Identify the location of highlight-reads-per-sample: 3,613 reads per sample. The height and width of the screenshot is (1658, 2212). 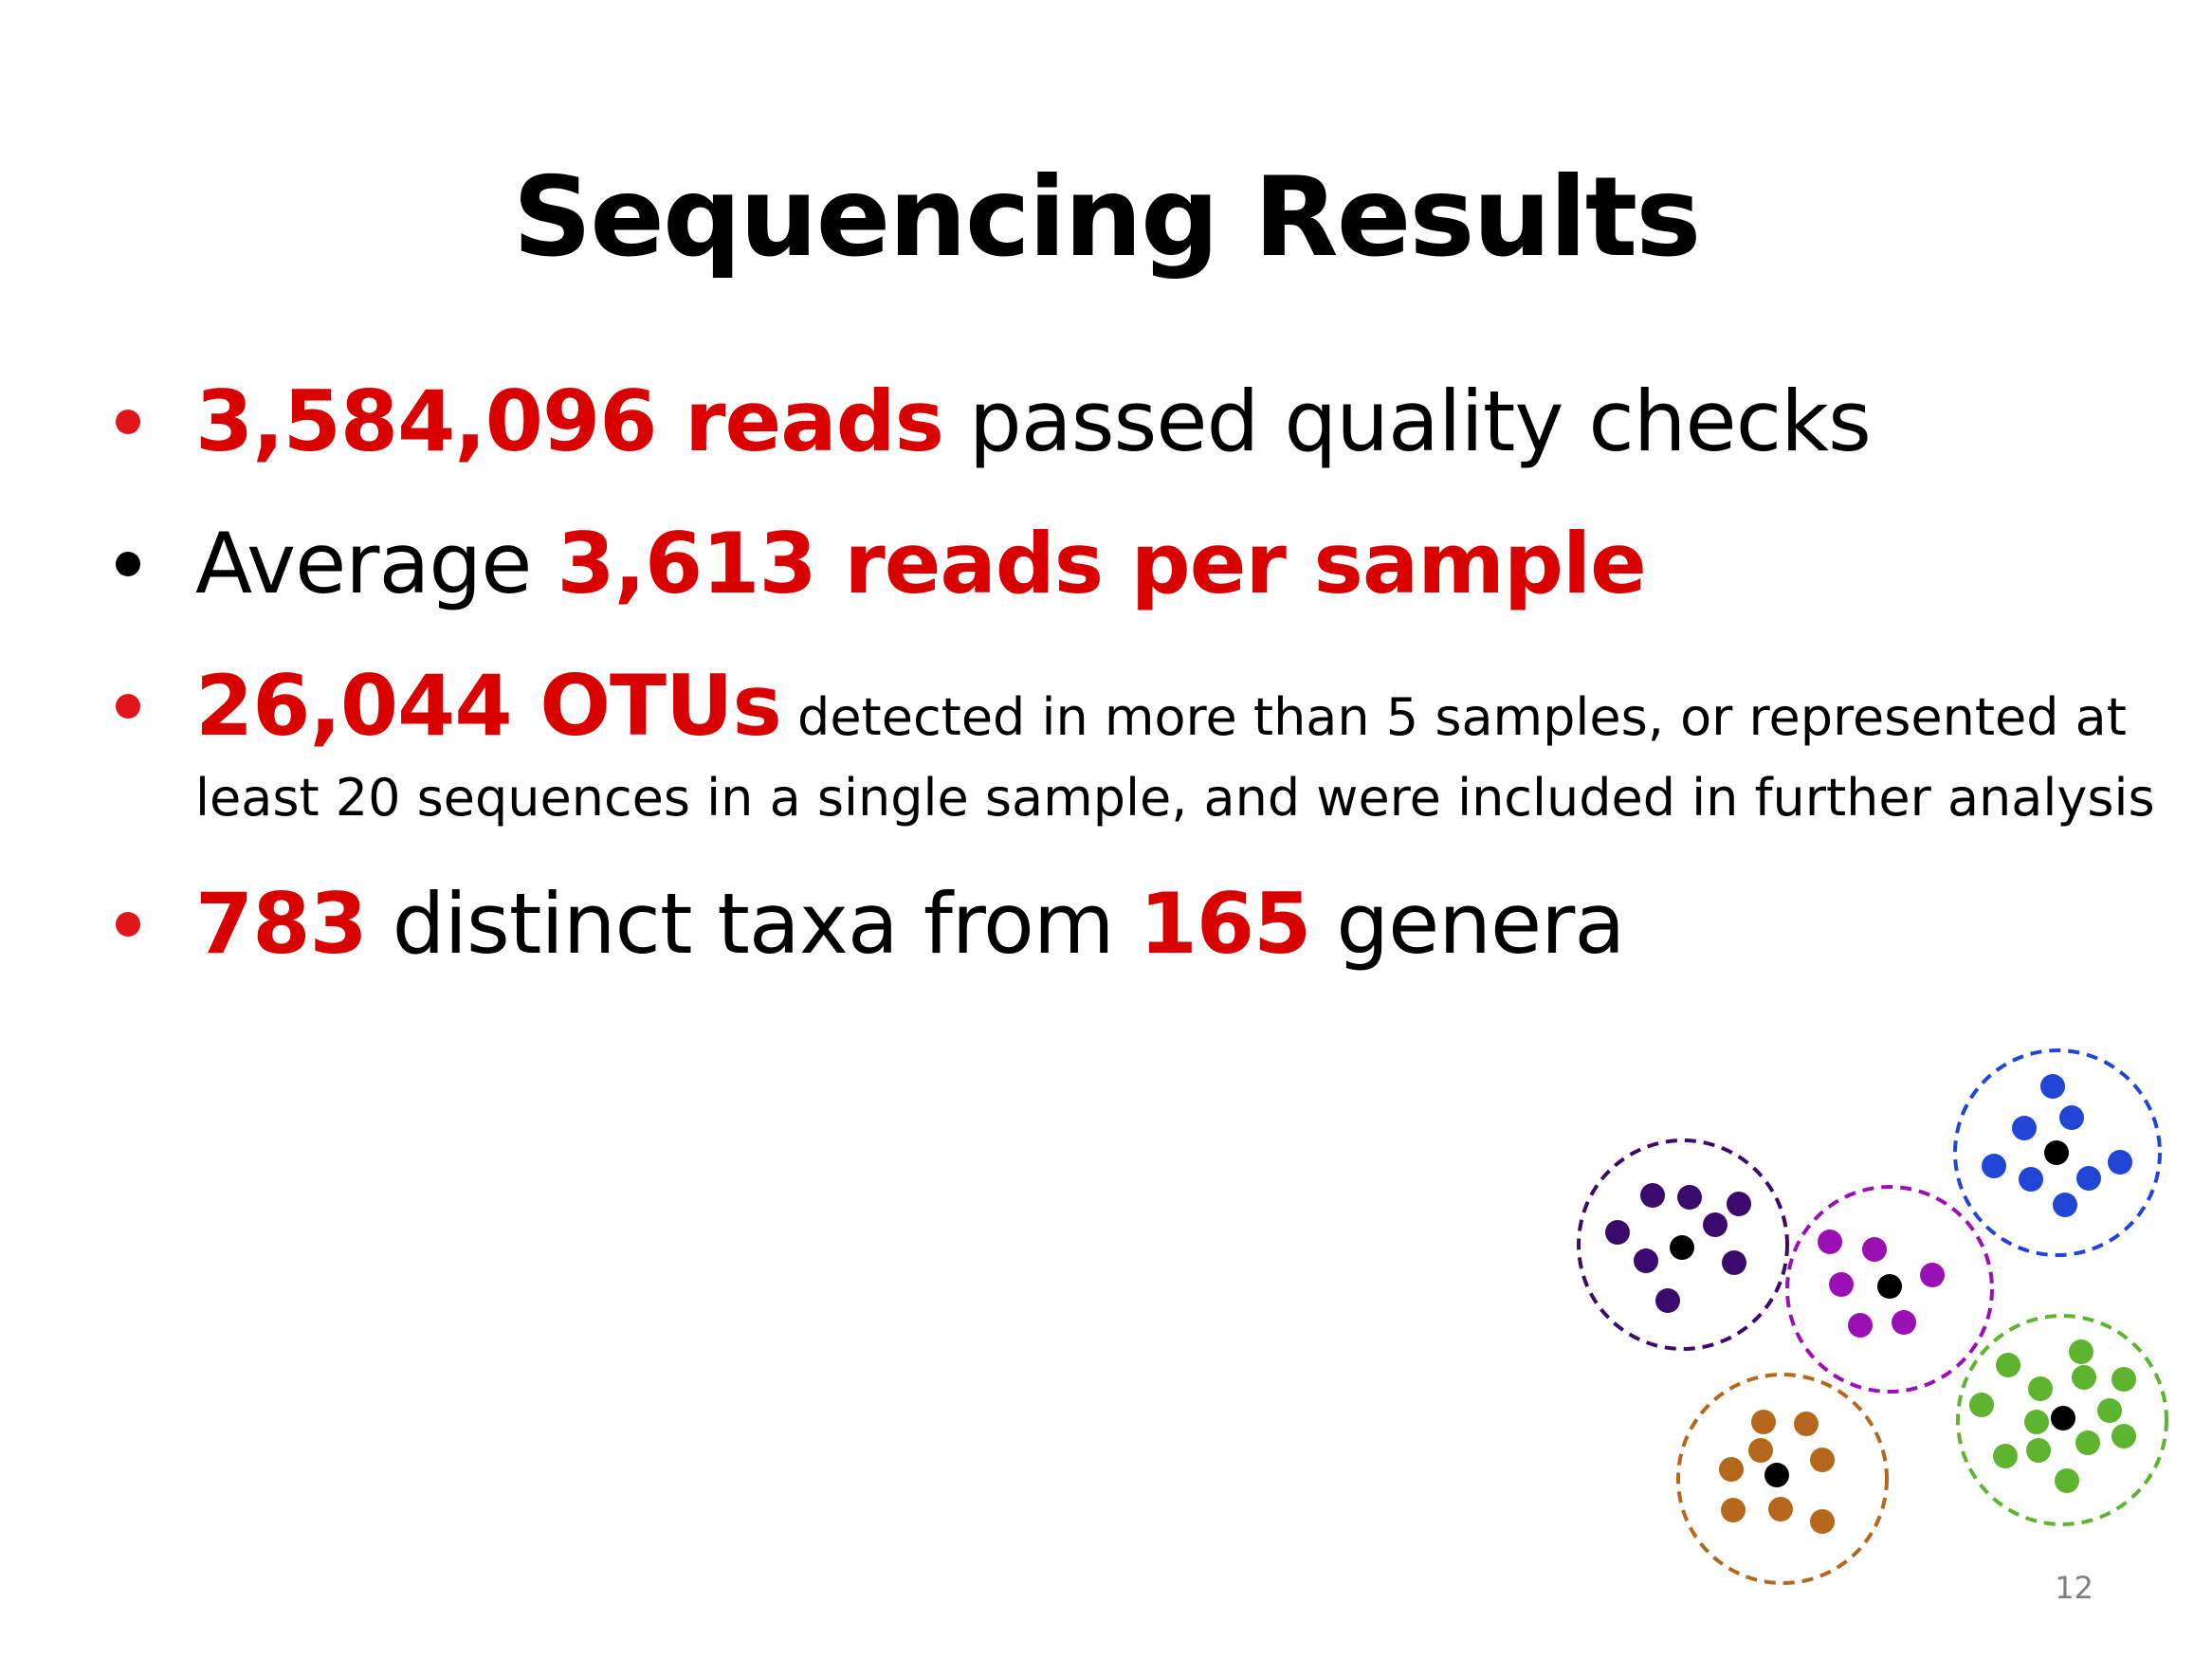
(1101, 563).